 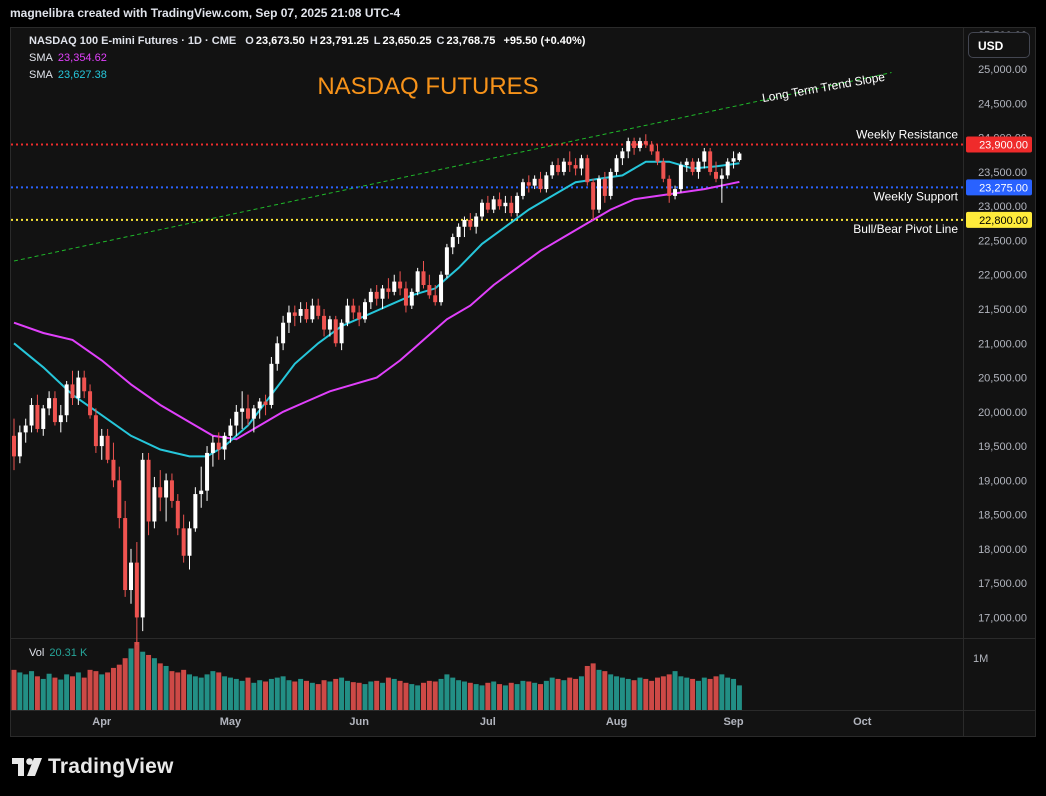 What do you see at coordinates (59, 653) in the screenshot?
I see `legend-volume: Vol 20.31 K` at bounding box center [59, 653].